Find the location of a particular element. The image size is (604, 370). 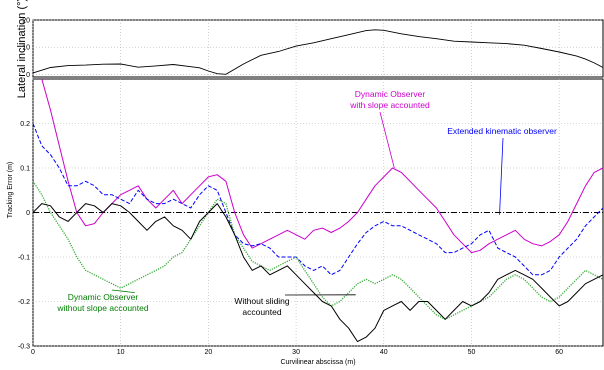

x-tick-label: 10 is located at coordinates (121, 352).